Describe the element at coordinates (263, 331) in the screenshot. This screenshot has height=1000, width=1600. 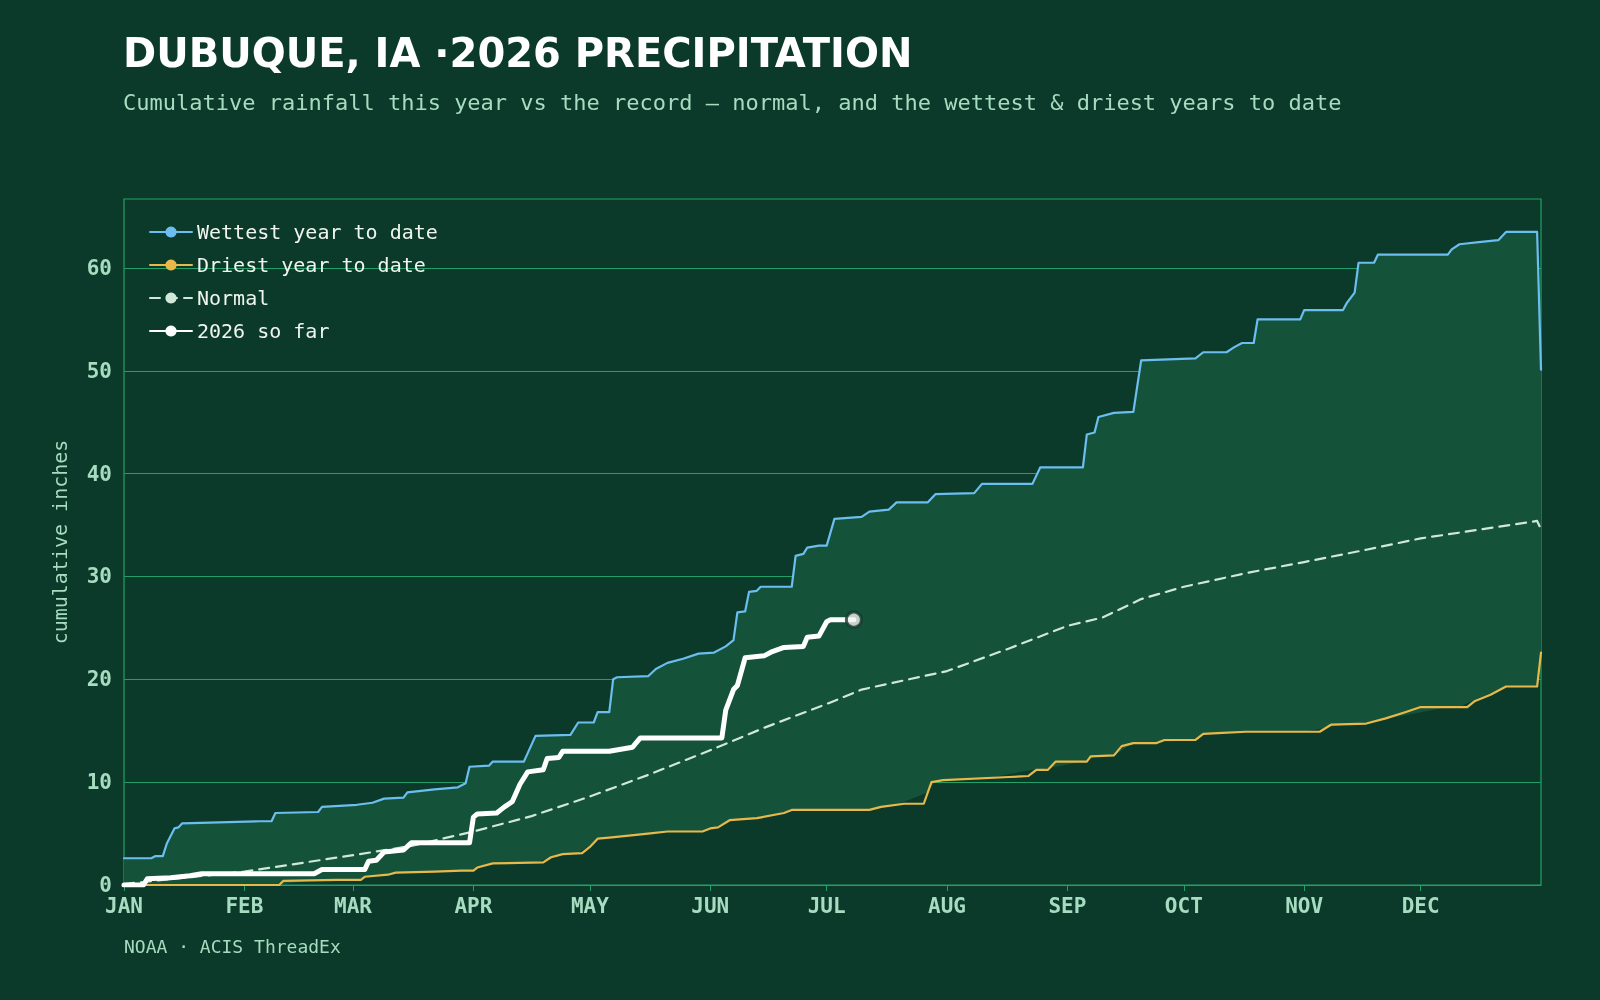
I see `legend-label: 2026 so far` at that location.